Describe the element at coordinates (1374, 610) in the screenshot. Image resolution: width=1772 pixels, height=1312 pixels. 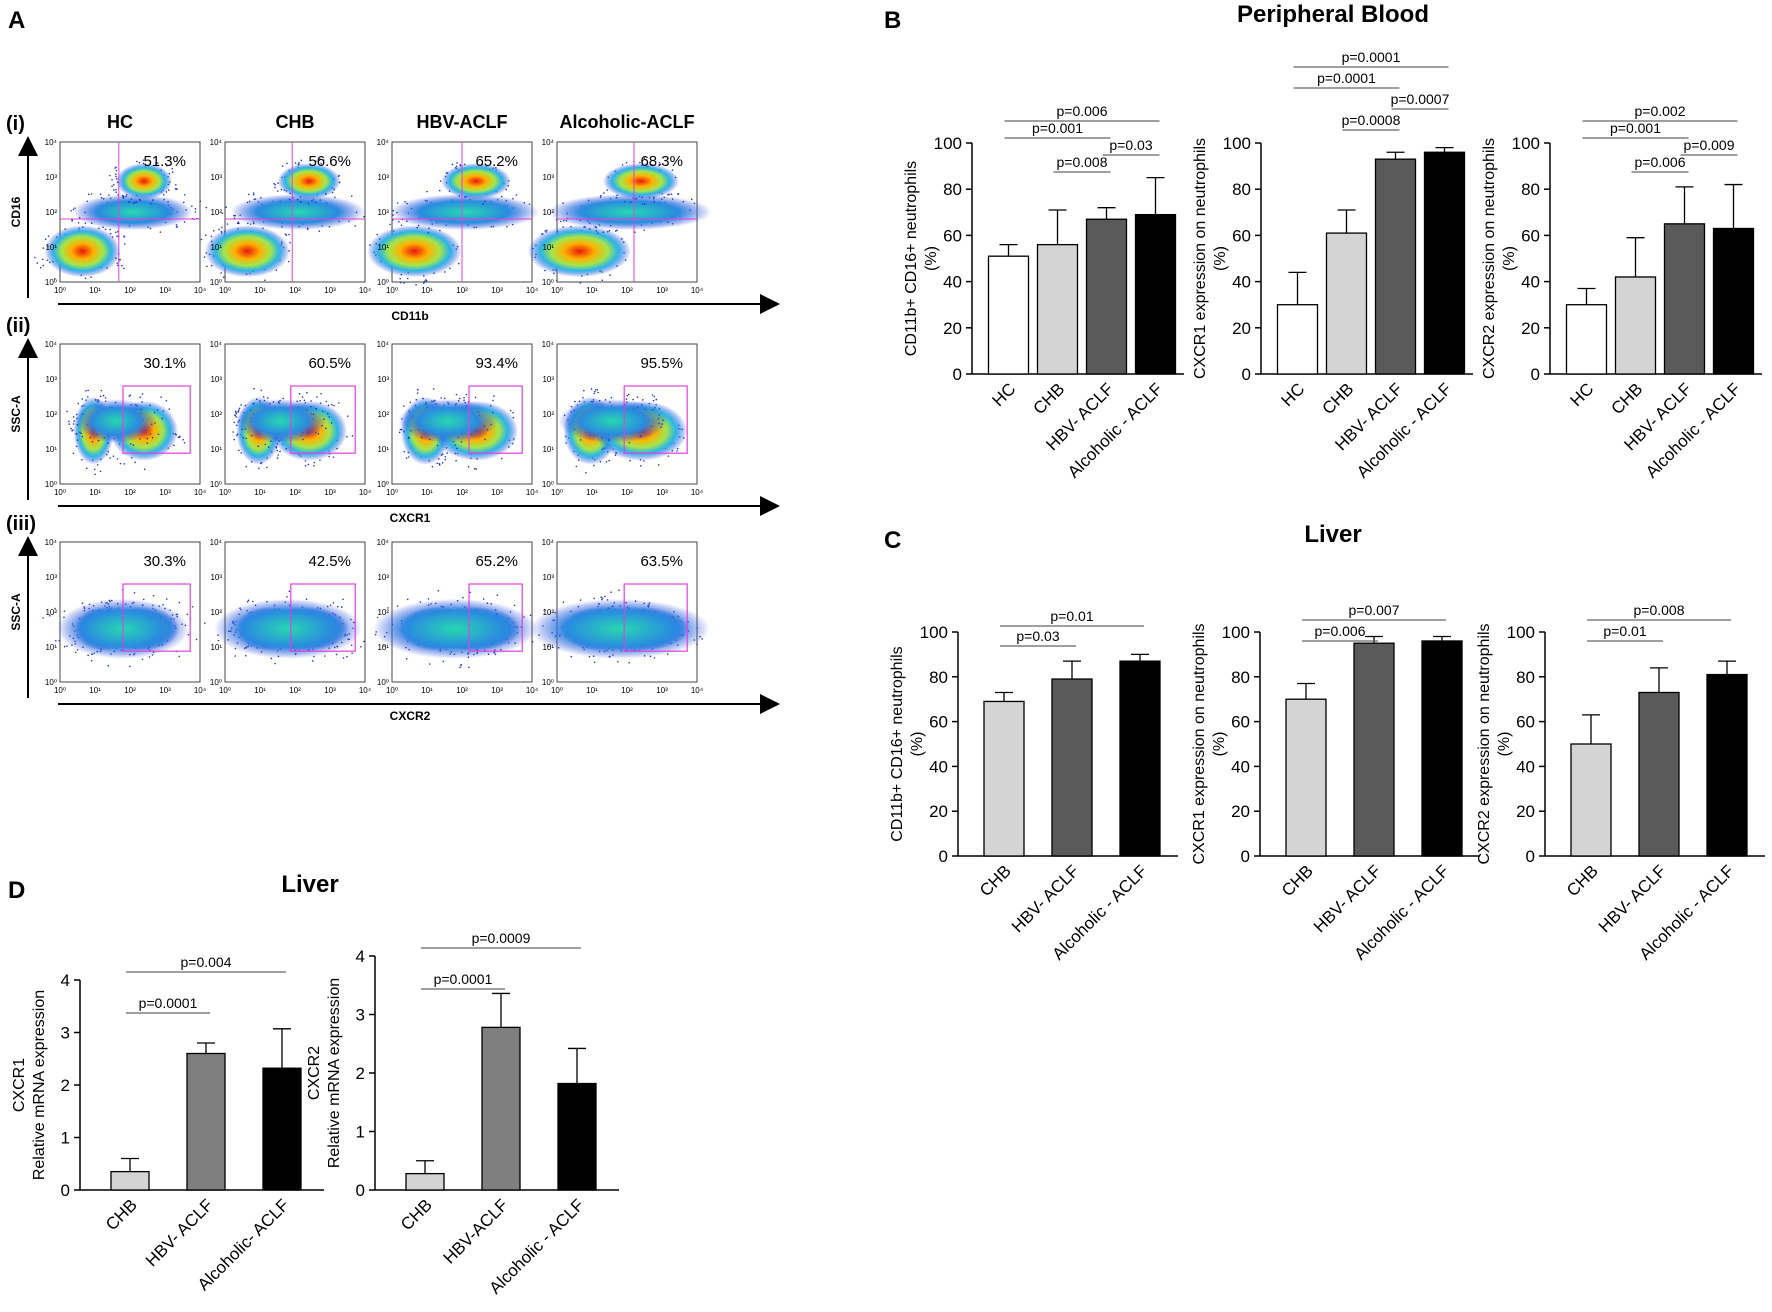
I see `pvalue-label: p=0.007` at that location.